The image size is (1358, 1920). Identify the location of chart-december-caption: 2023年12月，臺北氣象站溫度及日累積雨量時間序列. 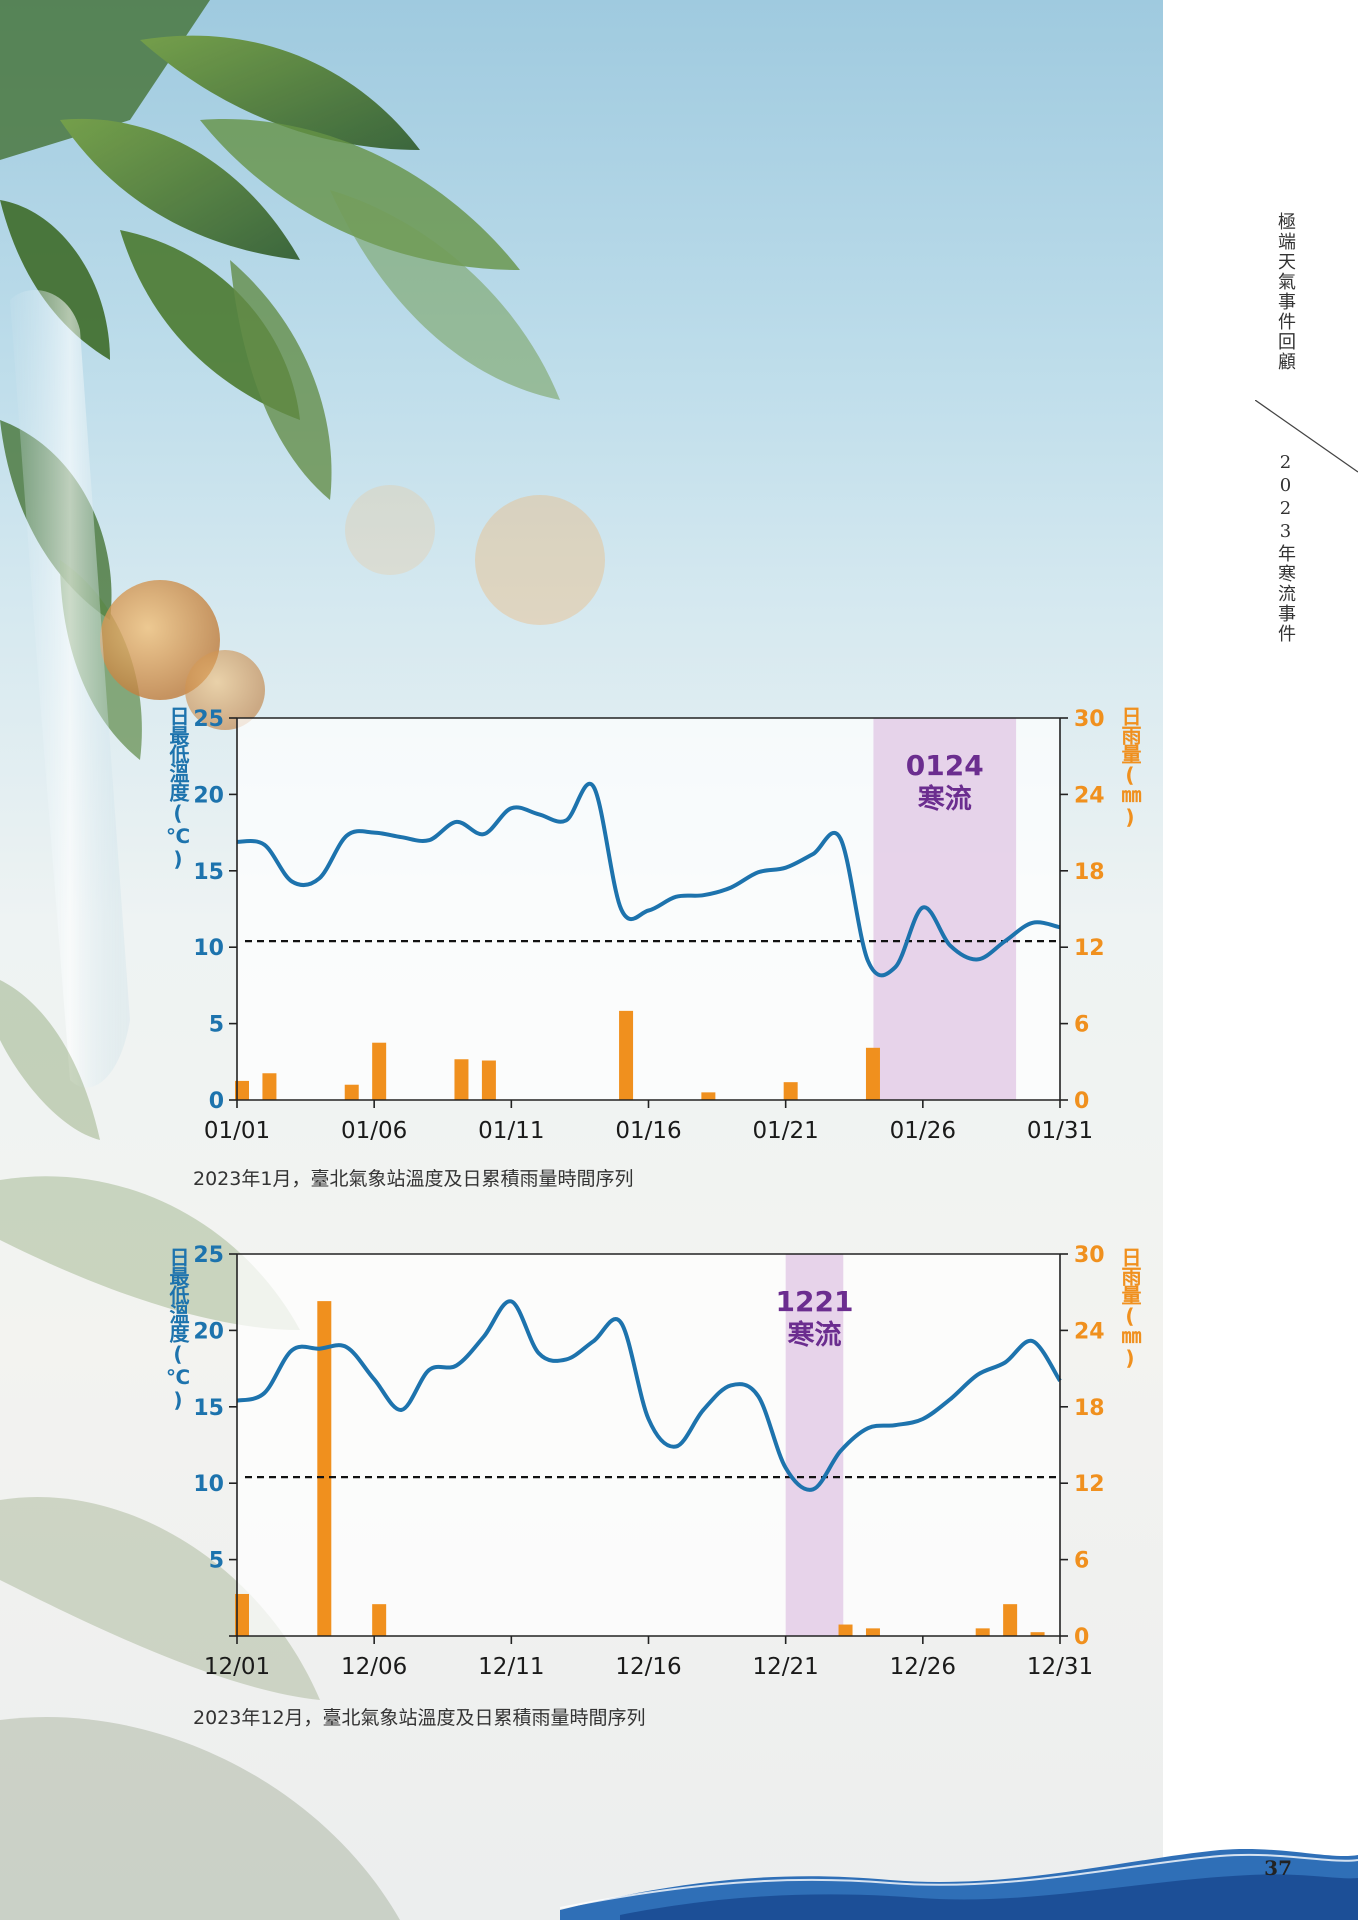
(419, 1718).